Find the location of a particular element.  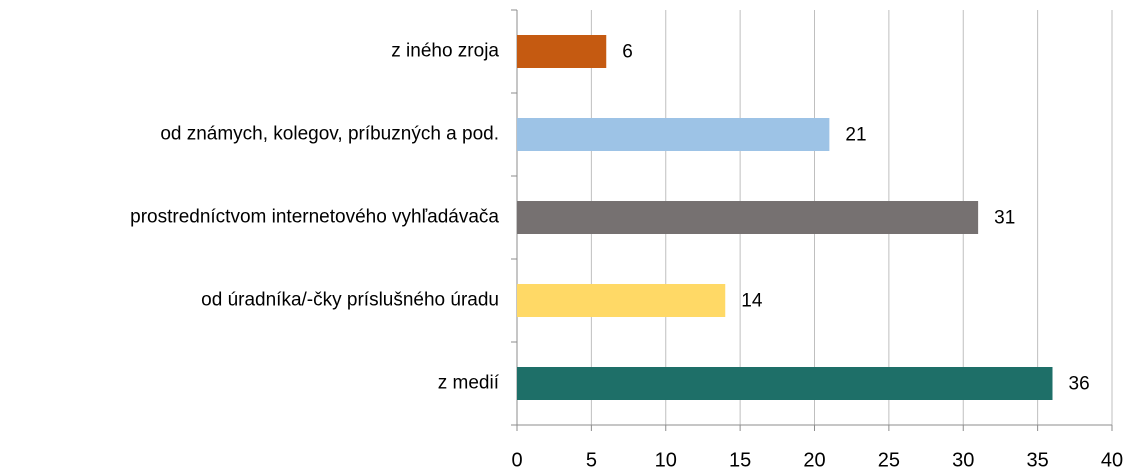

y-tick-label: od známych, kolegov, príbuzných a pod. is located at coordinates (329, 134).